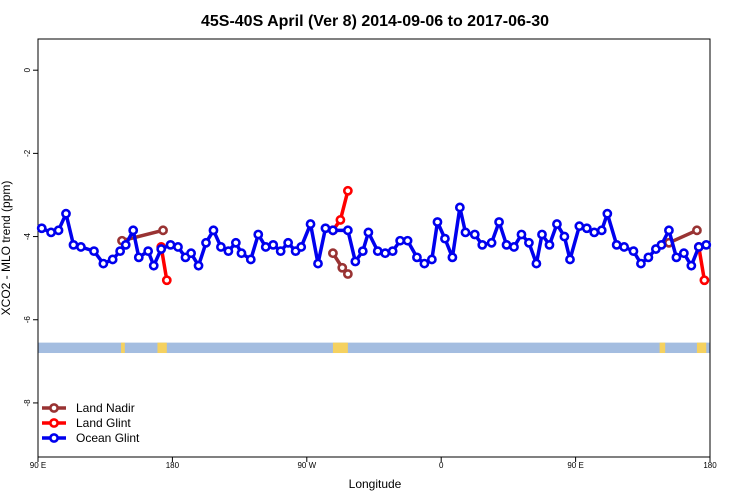 The width and height of the screenshot is (750, 500). What do you see at coordinates (105, 408) in the screenshot?
I see `legend-label: Land Nadir` at bounding box center [105, 408].